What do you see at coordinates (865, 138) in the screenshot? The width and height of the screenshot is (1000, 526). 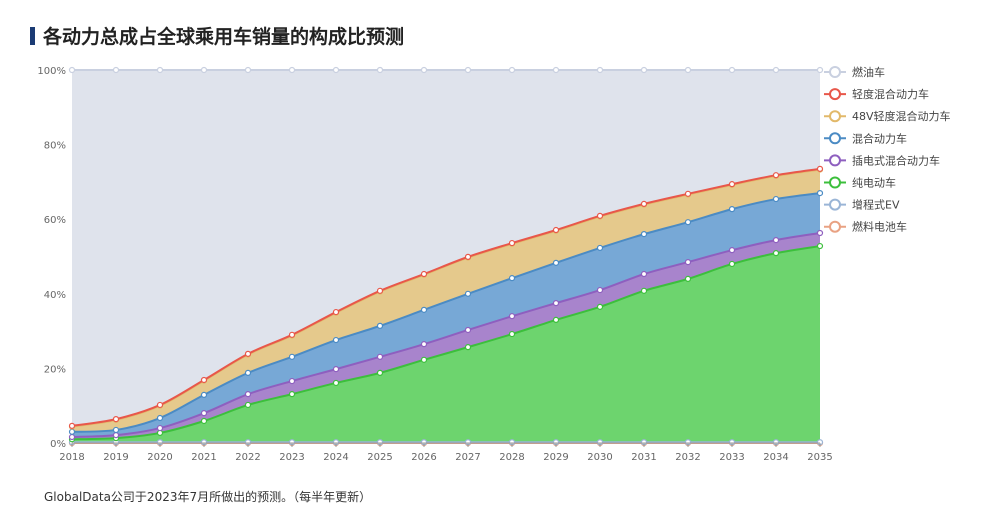 I see `legend-item-series-4: 混合动力车` at bounding box center [865, 138].